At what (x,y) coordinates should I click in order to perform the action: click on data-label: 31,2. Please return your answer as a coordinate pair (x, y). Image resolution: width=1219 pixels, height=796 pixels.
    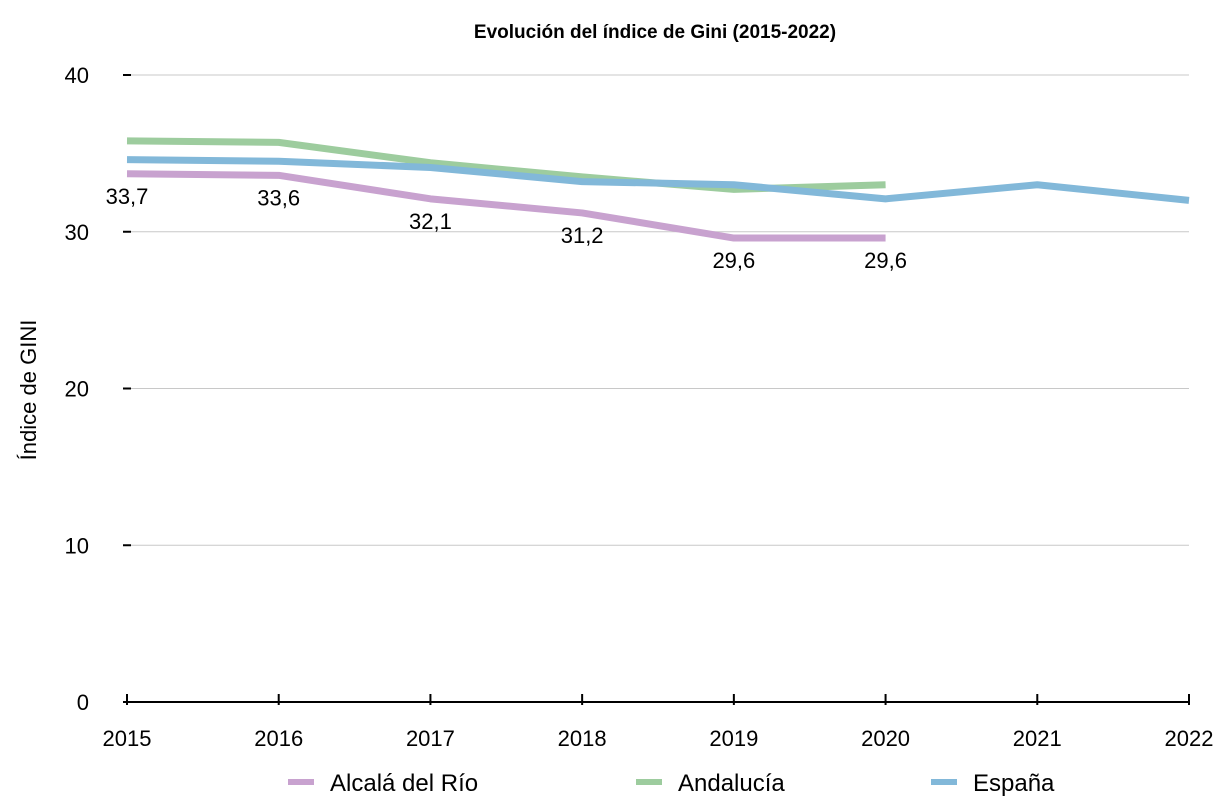
    Looking at the image, I should click on (582, 235).